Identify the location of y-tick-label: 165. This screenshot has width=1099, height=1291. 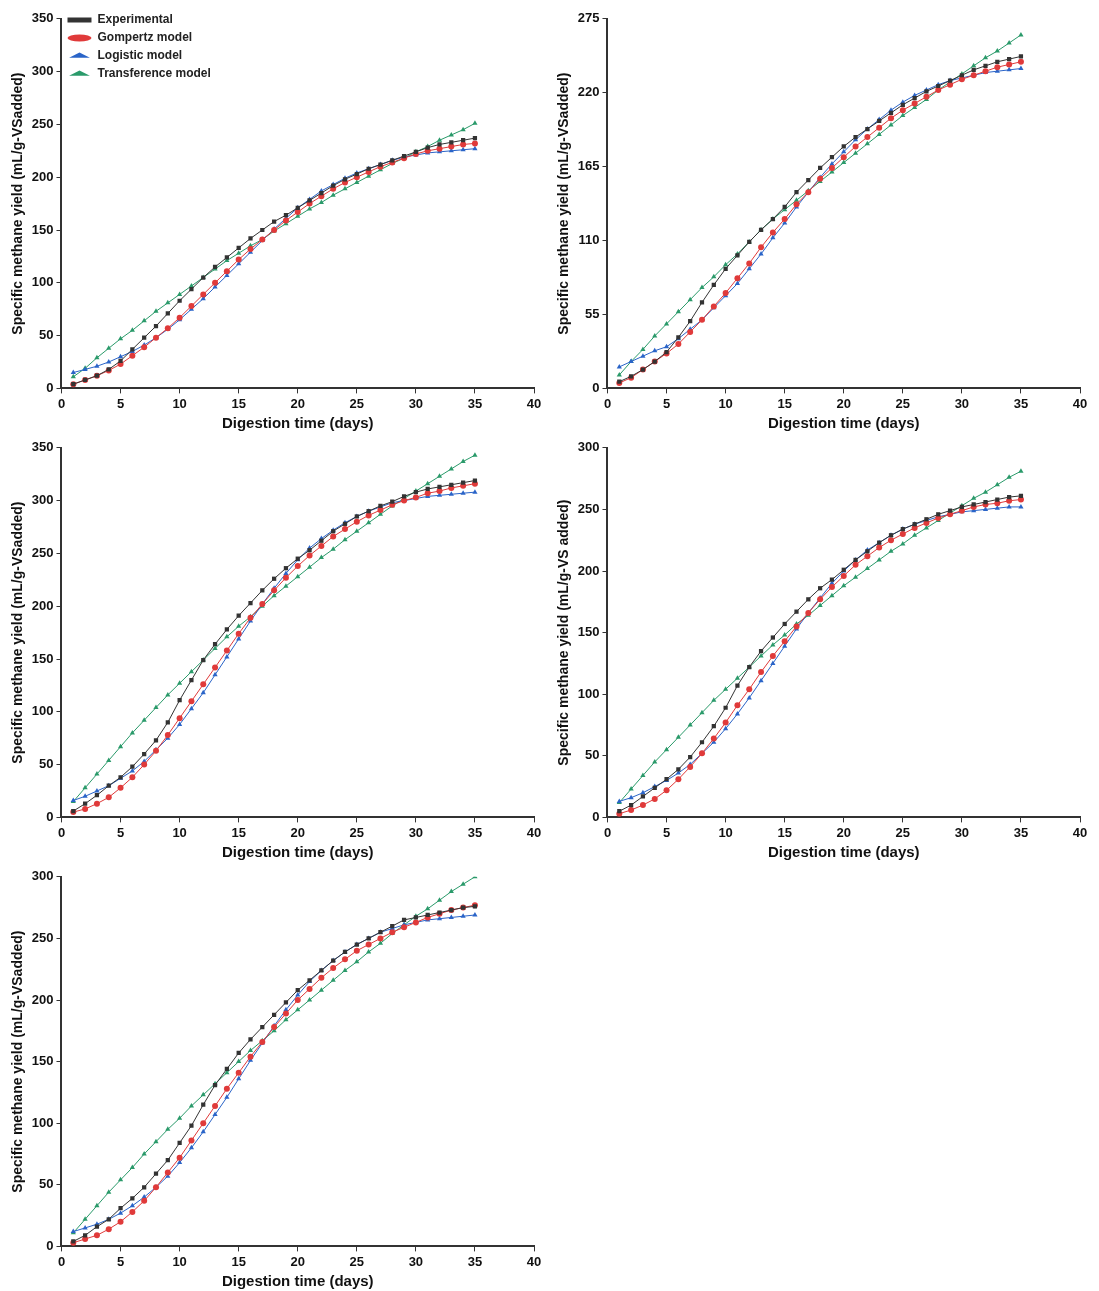
(588, 166).